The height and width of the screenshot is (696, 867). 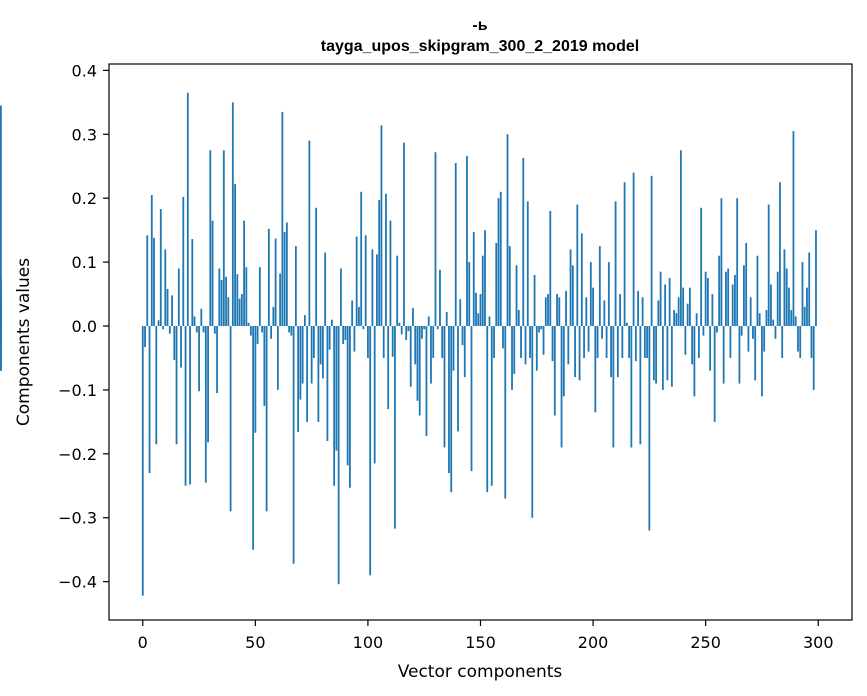 I want to click on y-tick-label: 0.2, so click(x=84, y=198).